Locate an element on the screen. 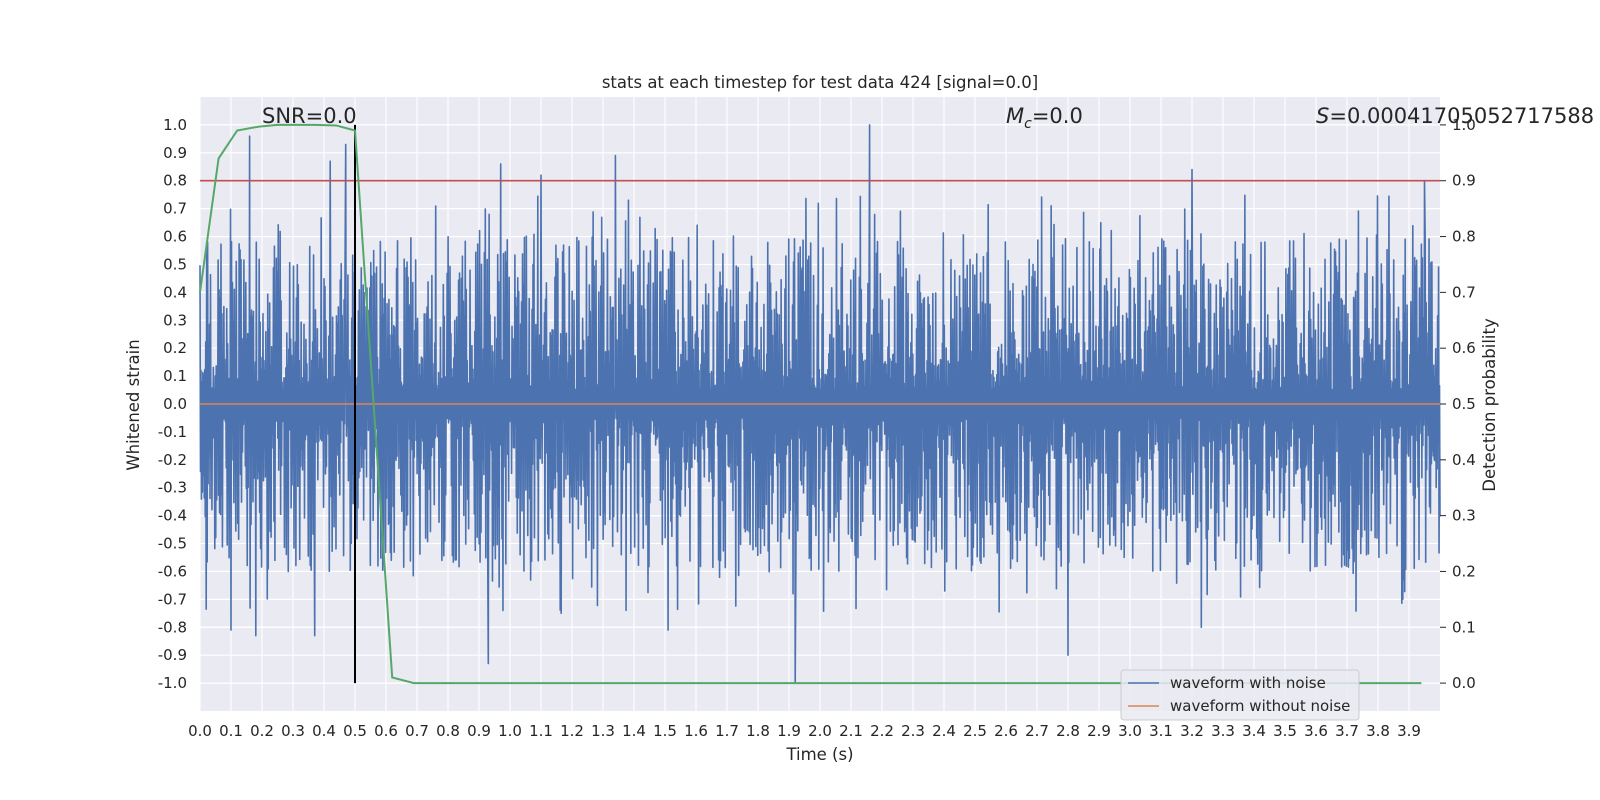  y2-tick-label: 0.9 is located at coordinates (1464, 181).